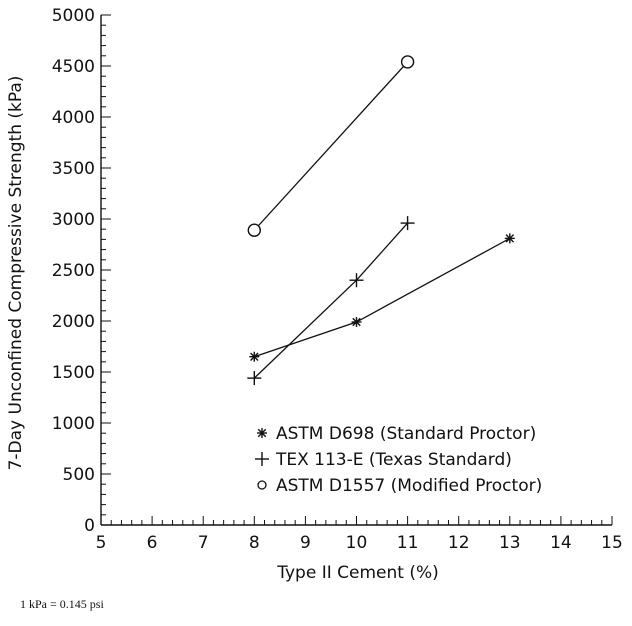  Describe the element at coordinates (305, 543) in the screenshot. I see `x-tick-label: 9` at that location.